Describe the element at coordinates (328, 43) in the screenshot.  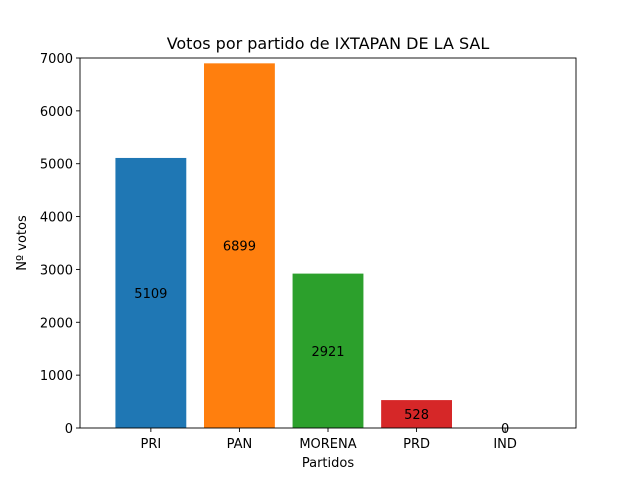
I see `chart-title: Votos por partido de IXTAPAN DE LA SAL` at that location.